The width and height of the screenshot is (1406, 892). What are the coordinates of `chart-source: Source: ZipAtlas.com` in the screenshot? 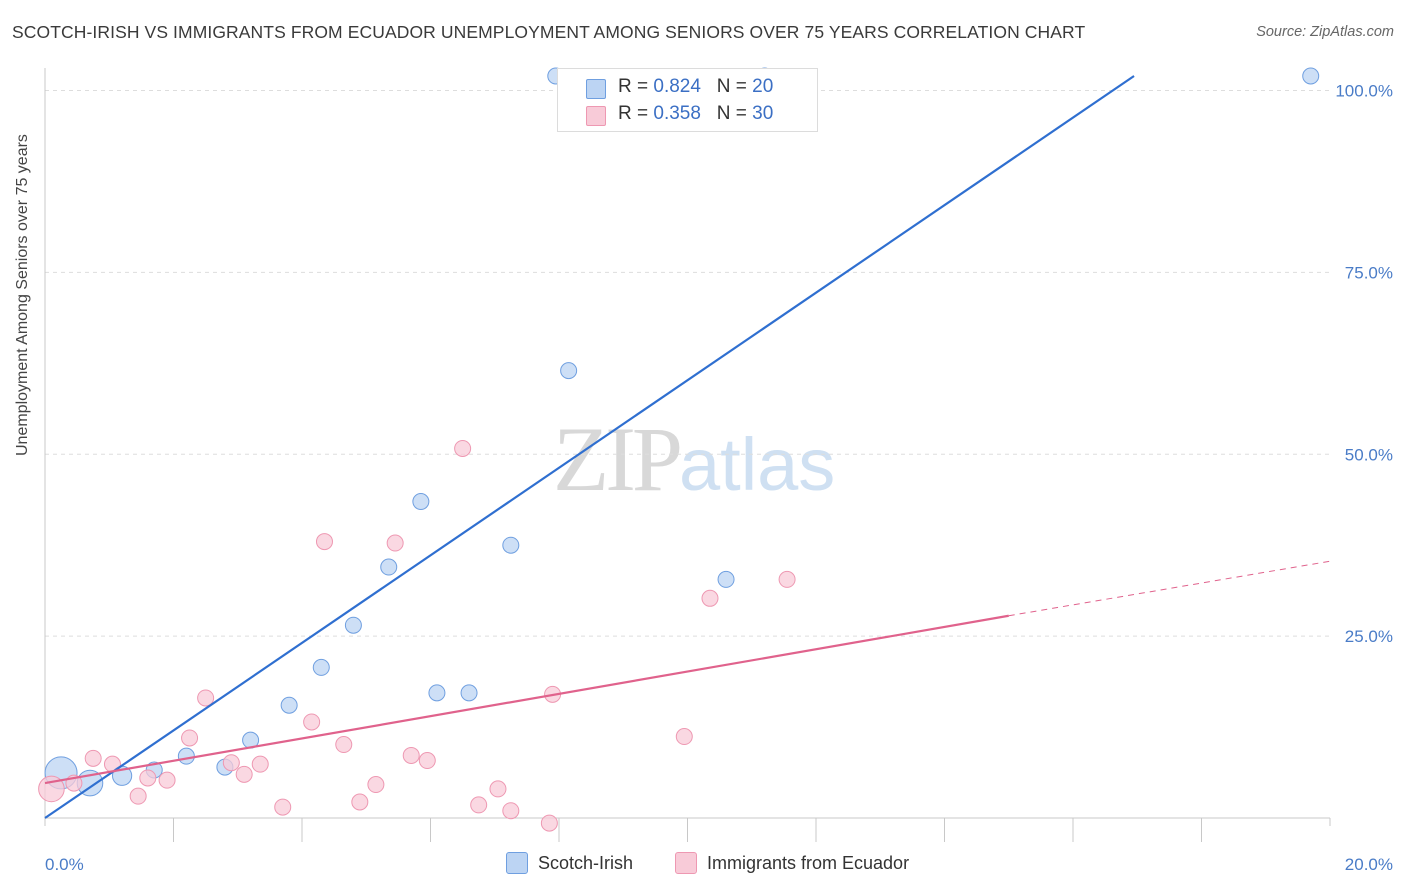 It's located at (1325, 32).